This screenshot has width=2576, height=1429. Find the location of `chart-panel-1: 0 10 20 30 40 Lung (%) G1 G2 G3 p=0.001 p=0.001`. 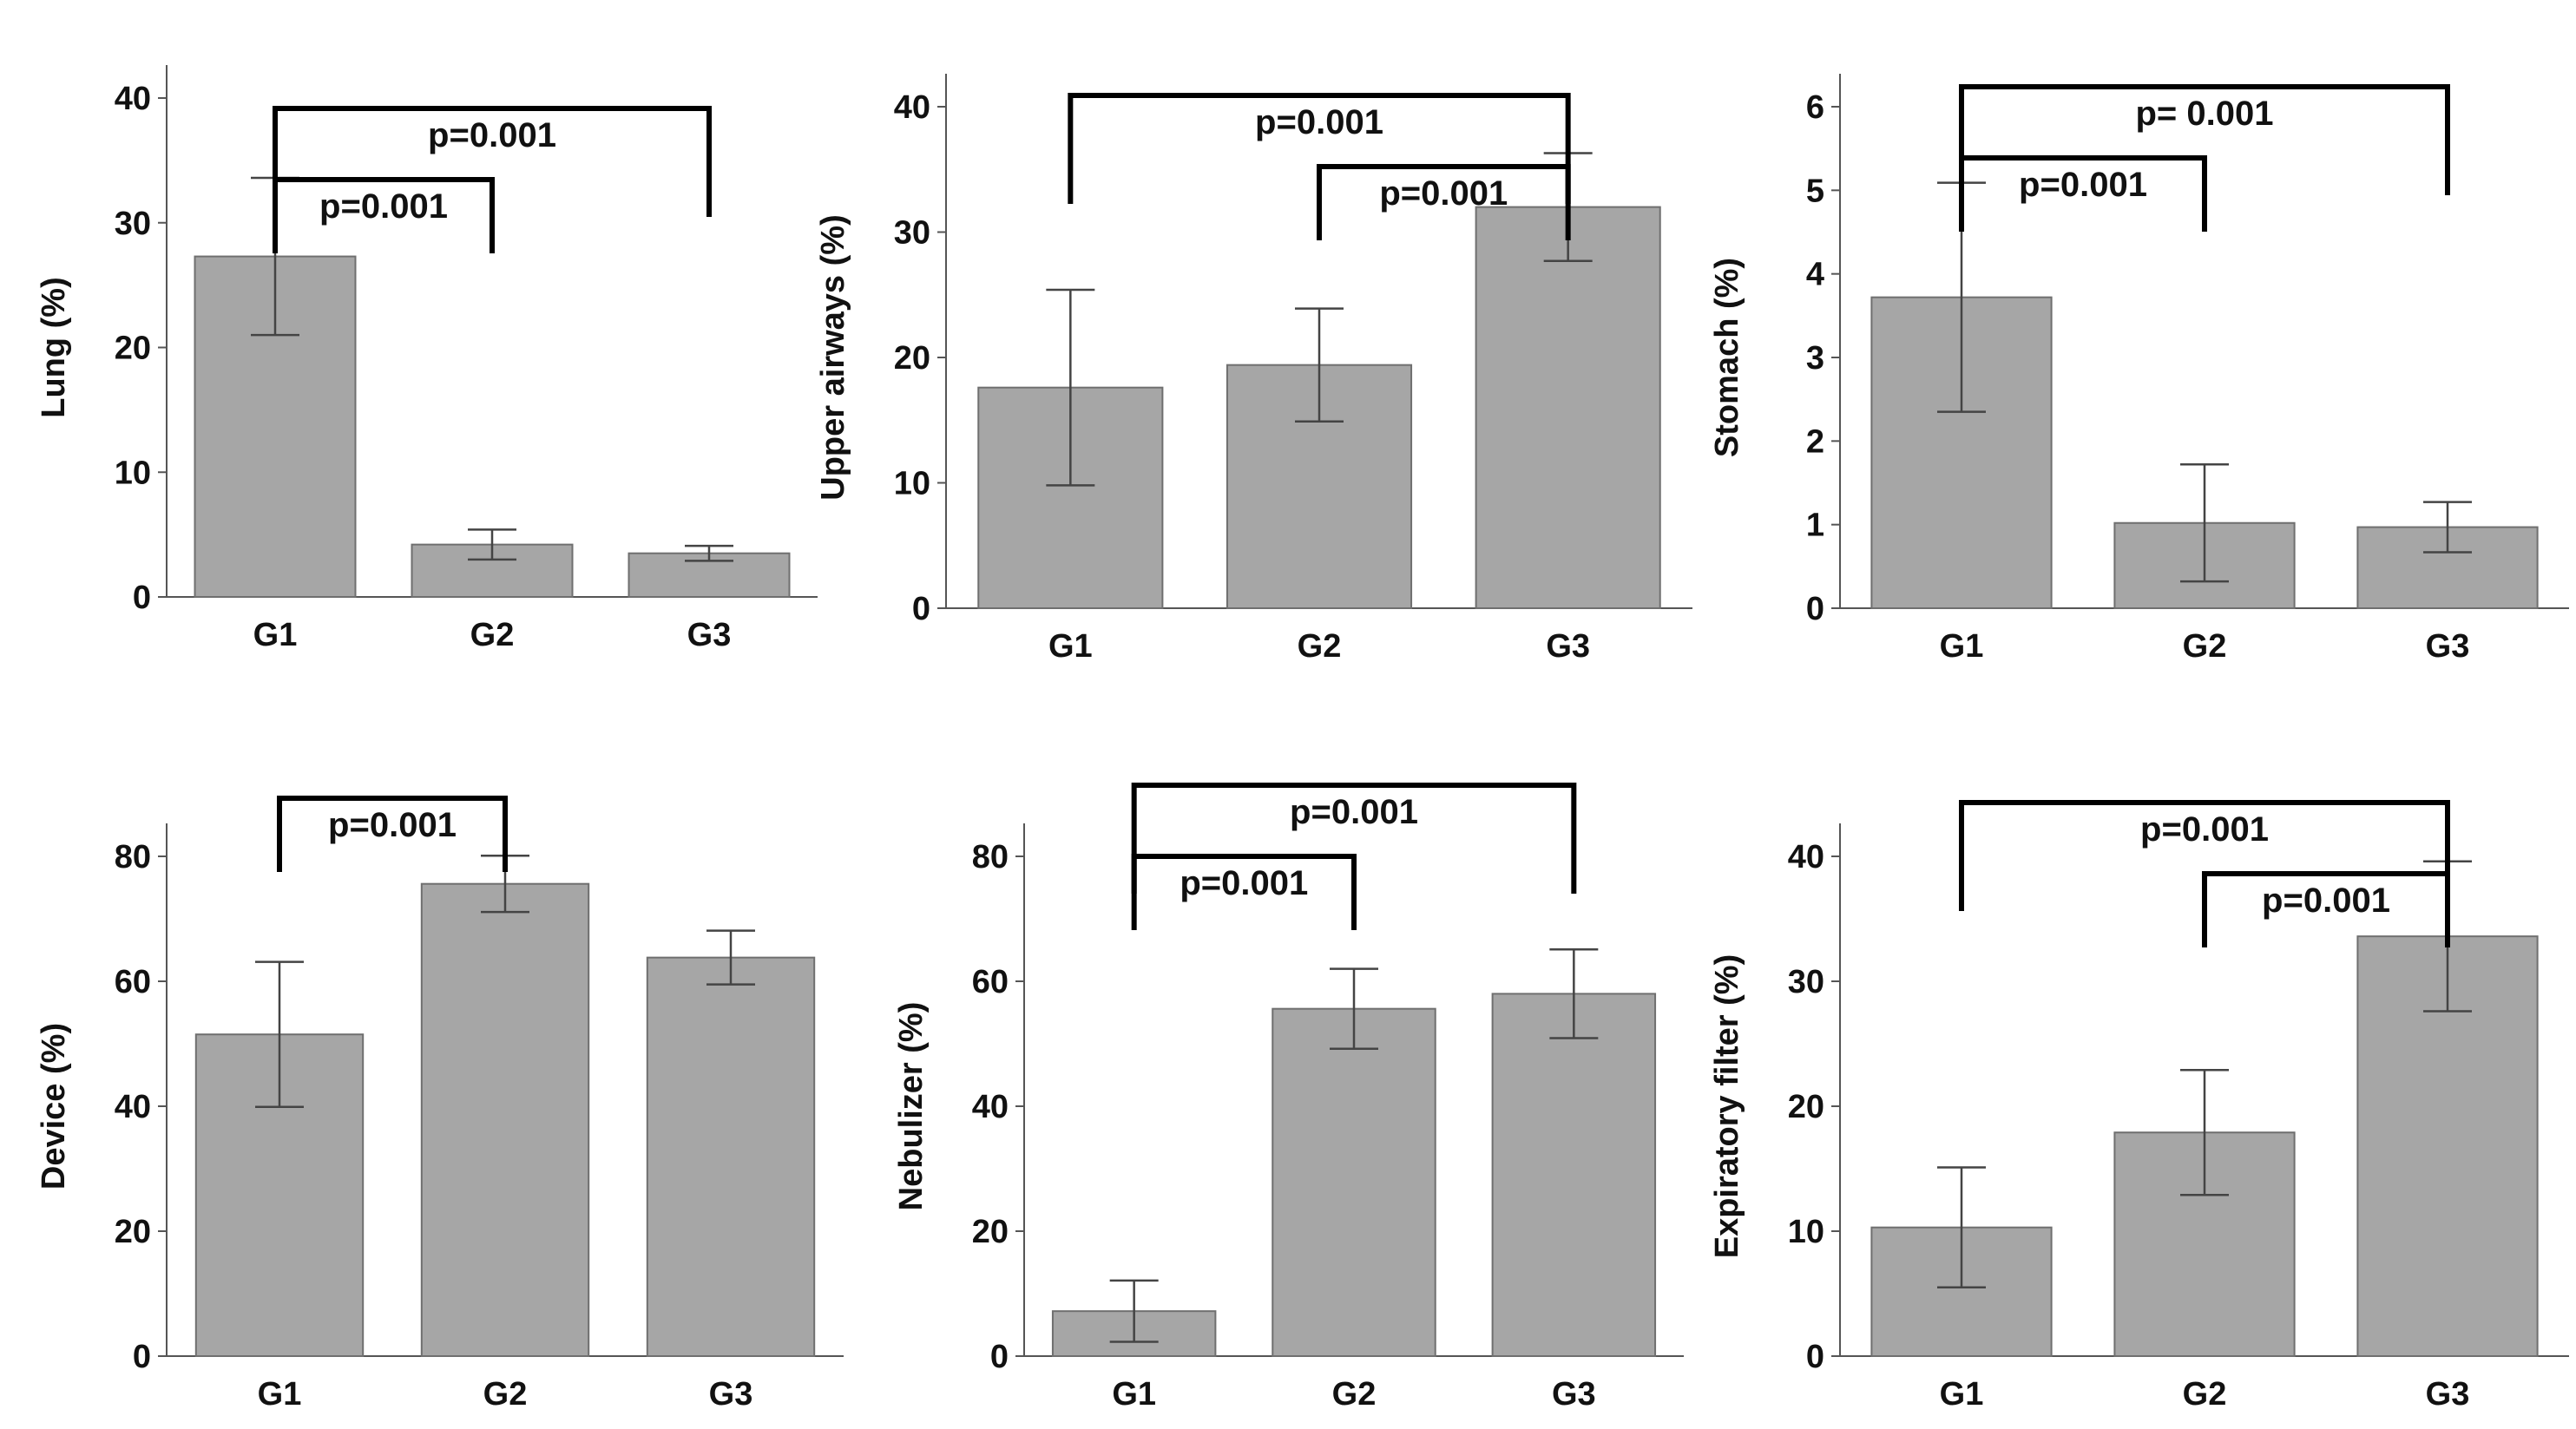

chart-panel-1: 0 10 20 30 40 Lung (%) G1 G2 G3 p=0.001 p=0.001 is located at coordinates (427, 359).